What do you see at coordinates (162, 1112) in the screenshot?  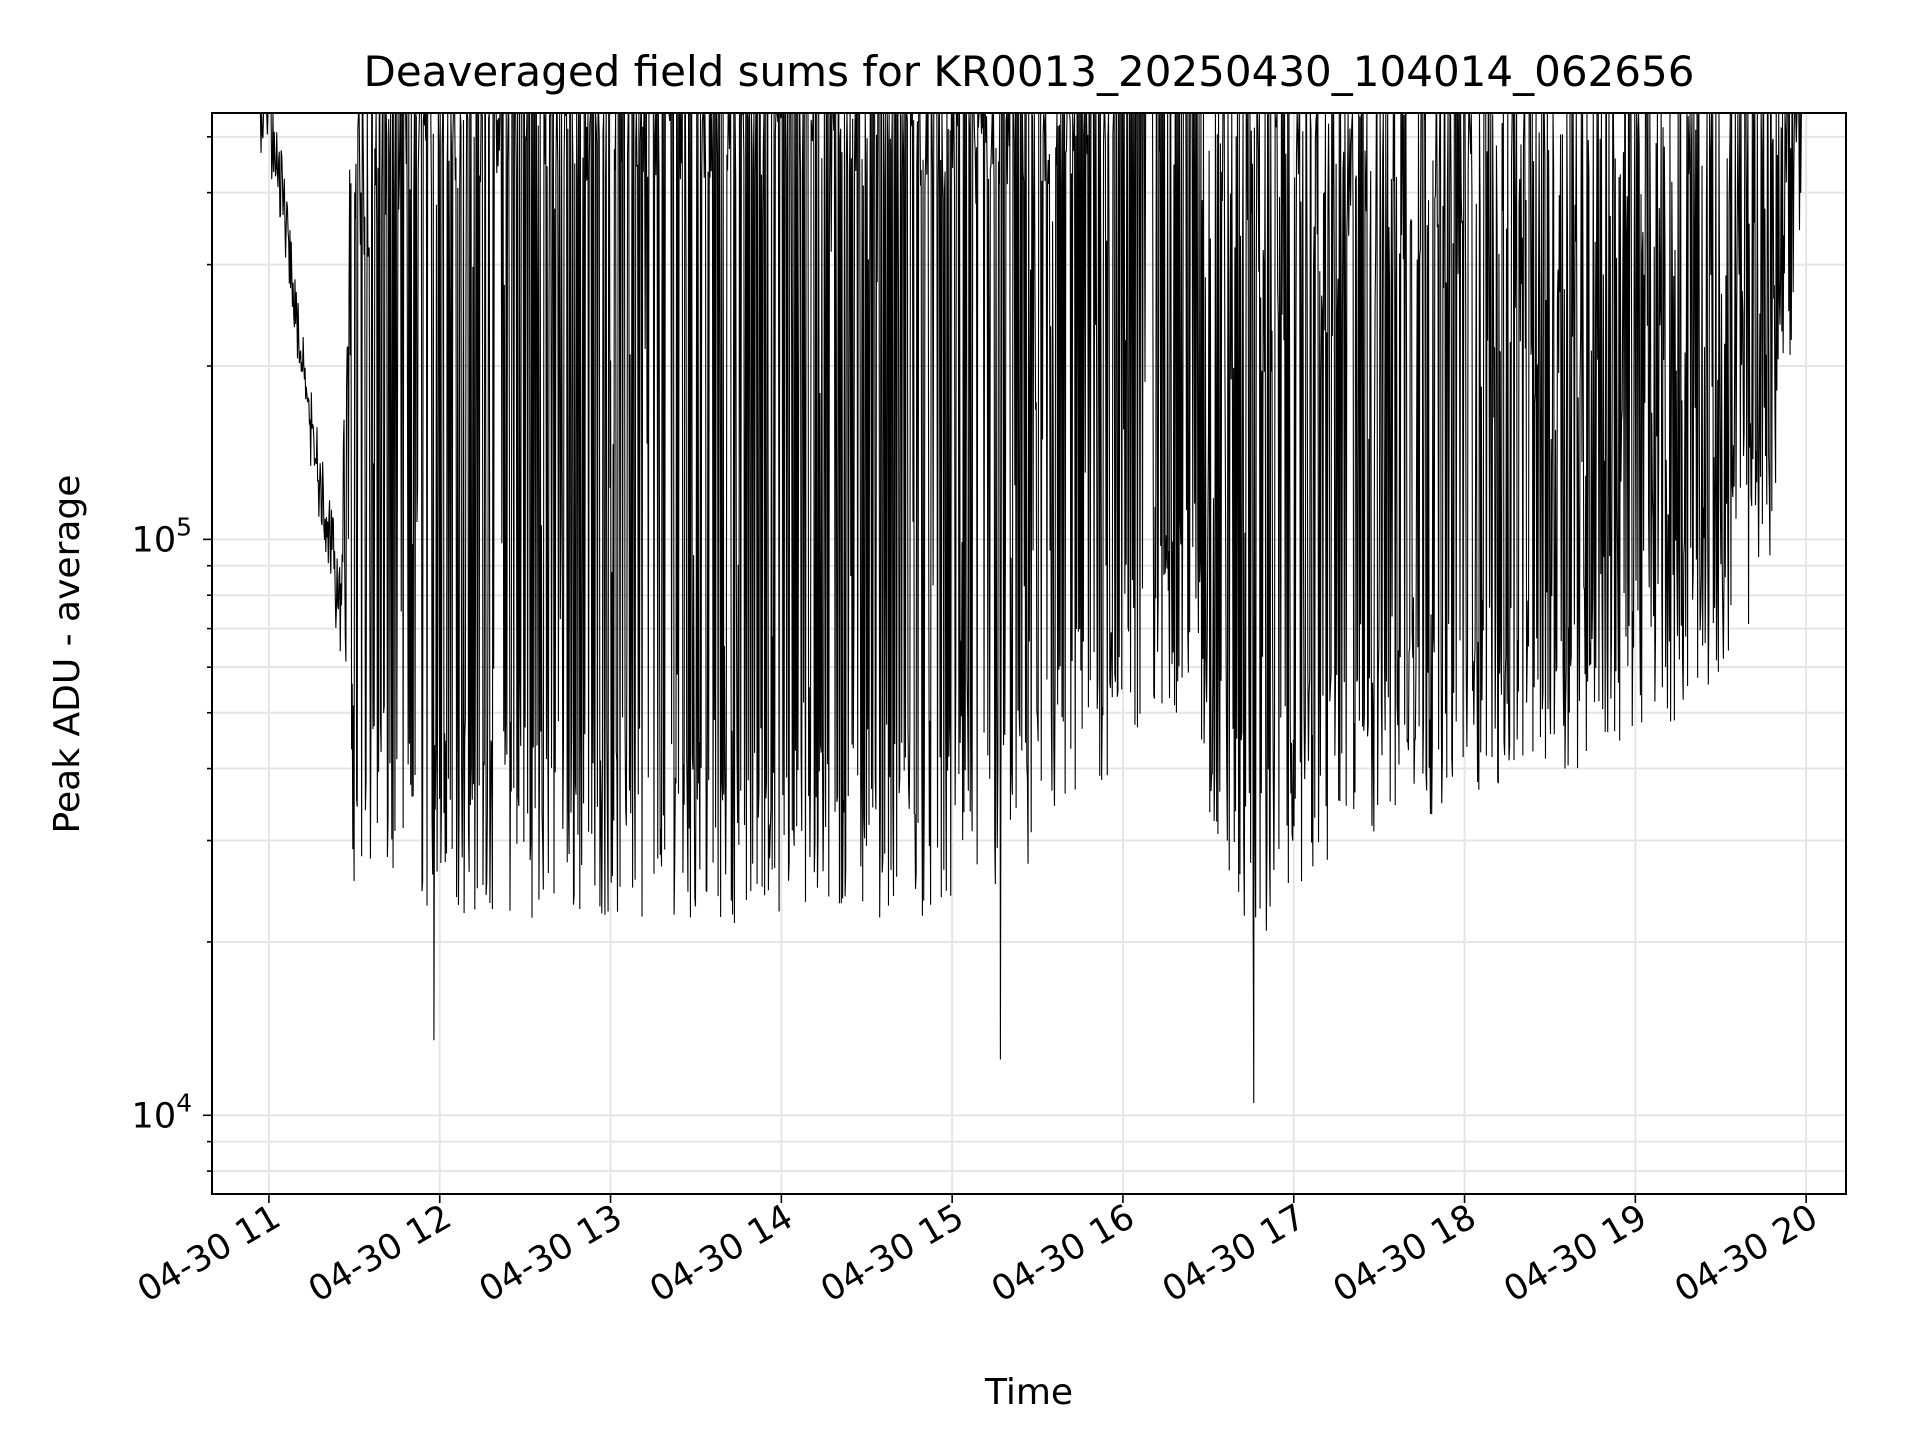 I see `y-tick-label: 10⁴` at bounding box center [162, 1112].